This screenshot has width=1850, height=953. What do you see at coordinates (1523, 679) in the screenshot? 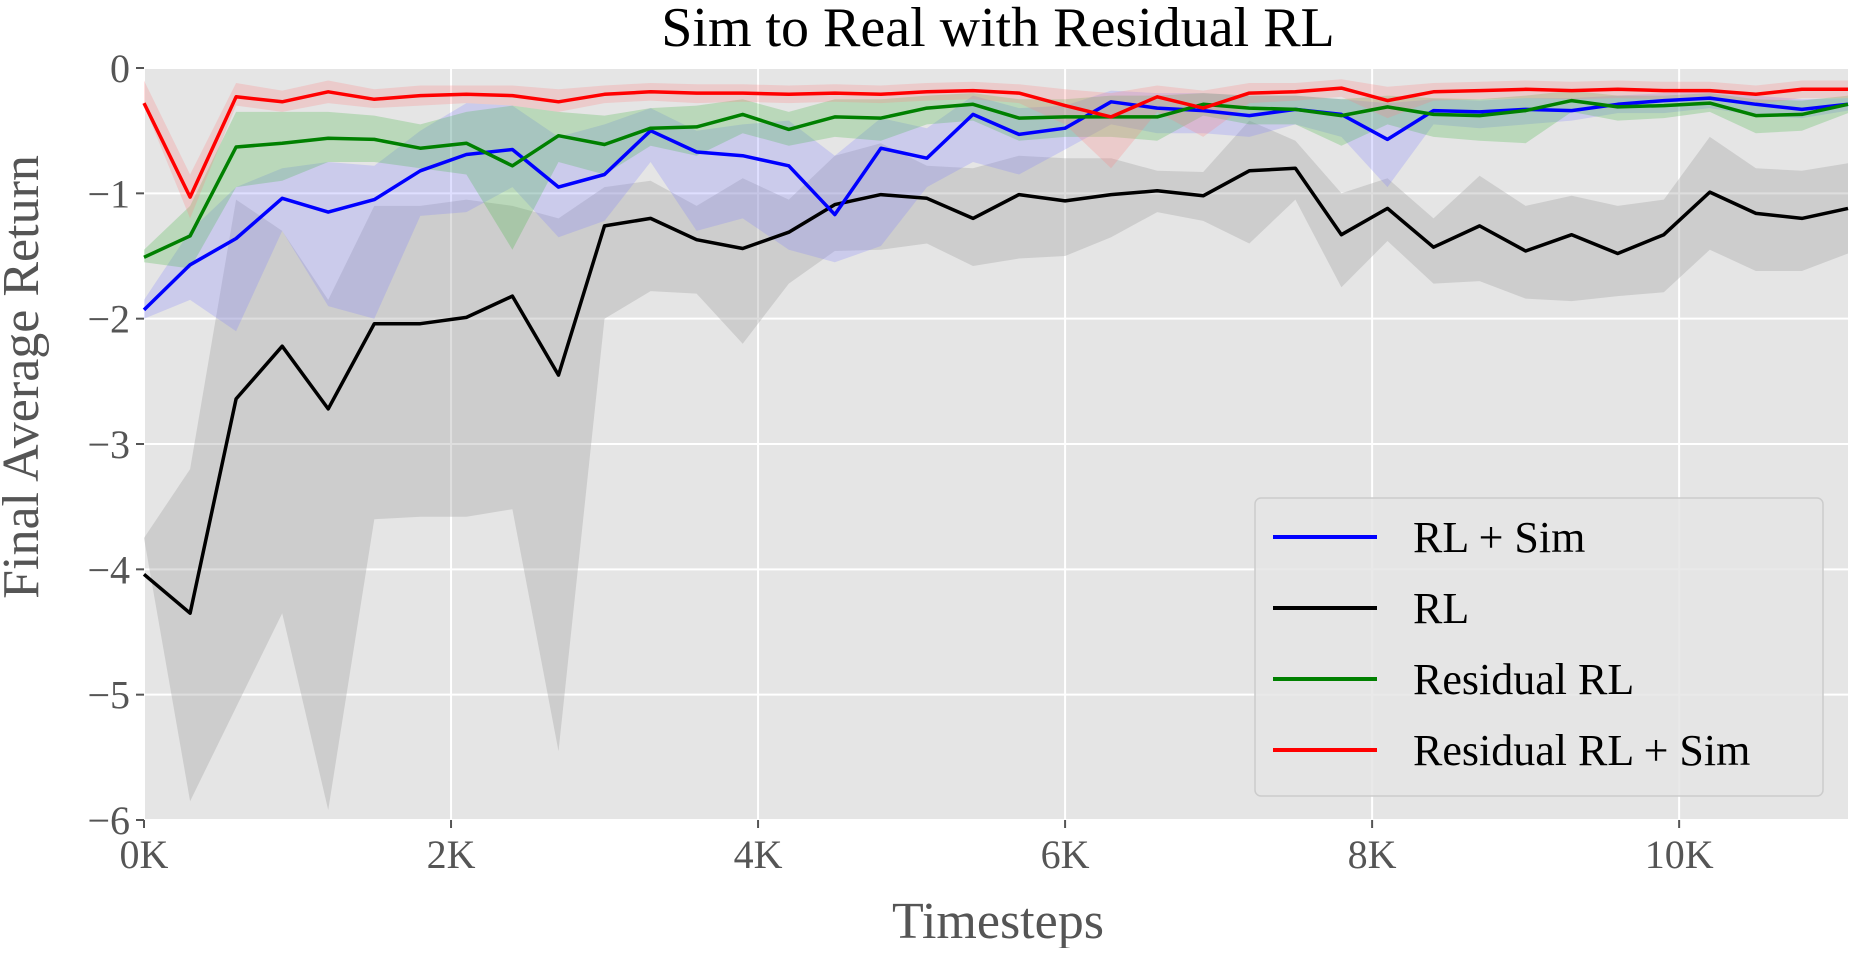
I see `legend-label: Residual RL` at bounding box center [1523, 679].